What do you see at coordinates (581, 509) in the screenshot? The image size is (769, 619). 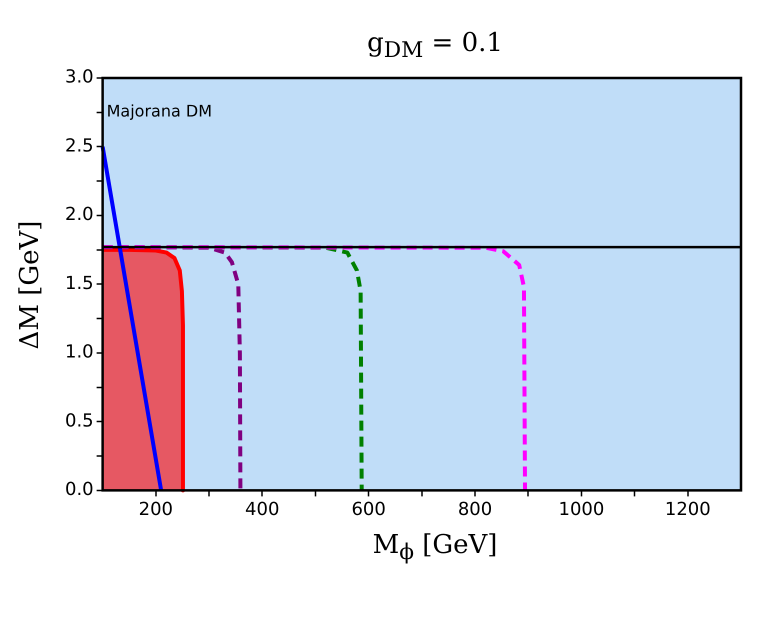 I see `x-tick-label: 1000` at bounding box center [581, 509].